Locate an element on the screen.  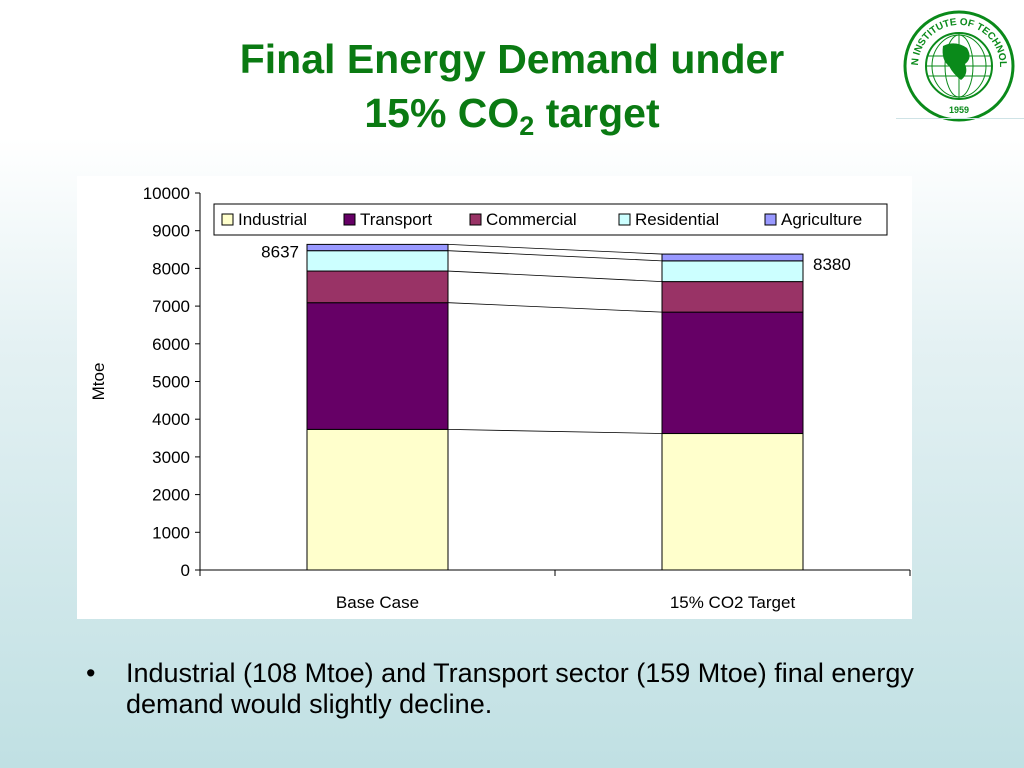
y-tick-label: 2000 is located at coordinates (171, 495).